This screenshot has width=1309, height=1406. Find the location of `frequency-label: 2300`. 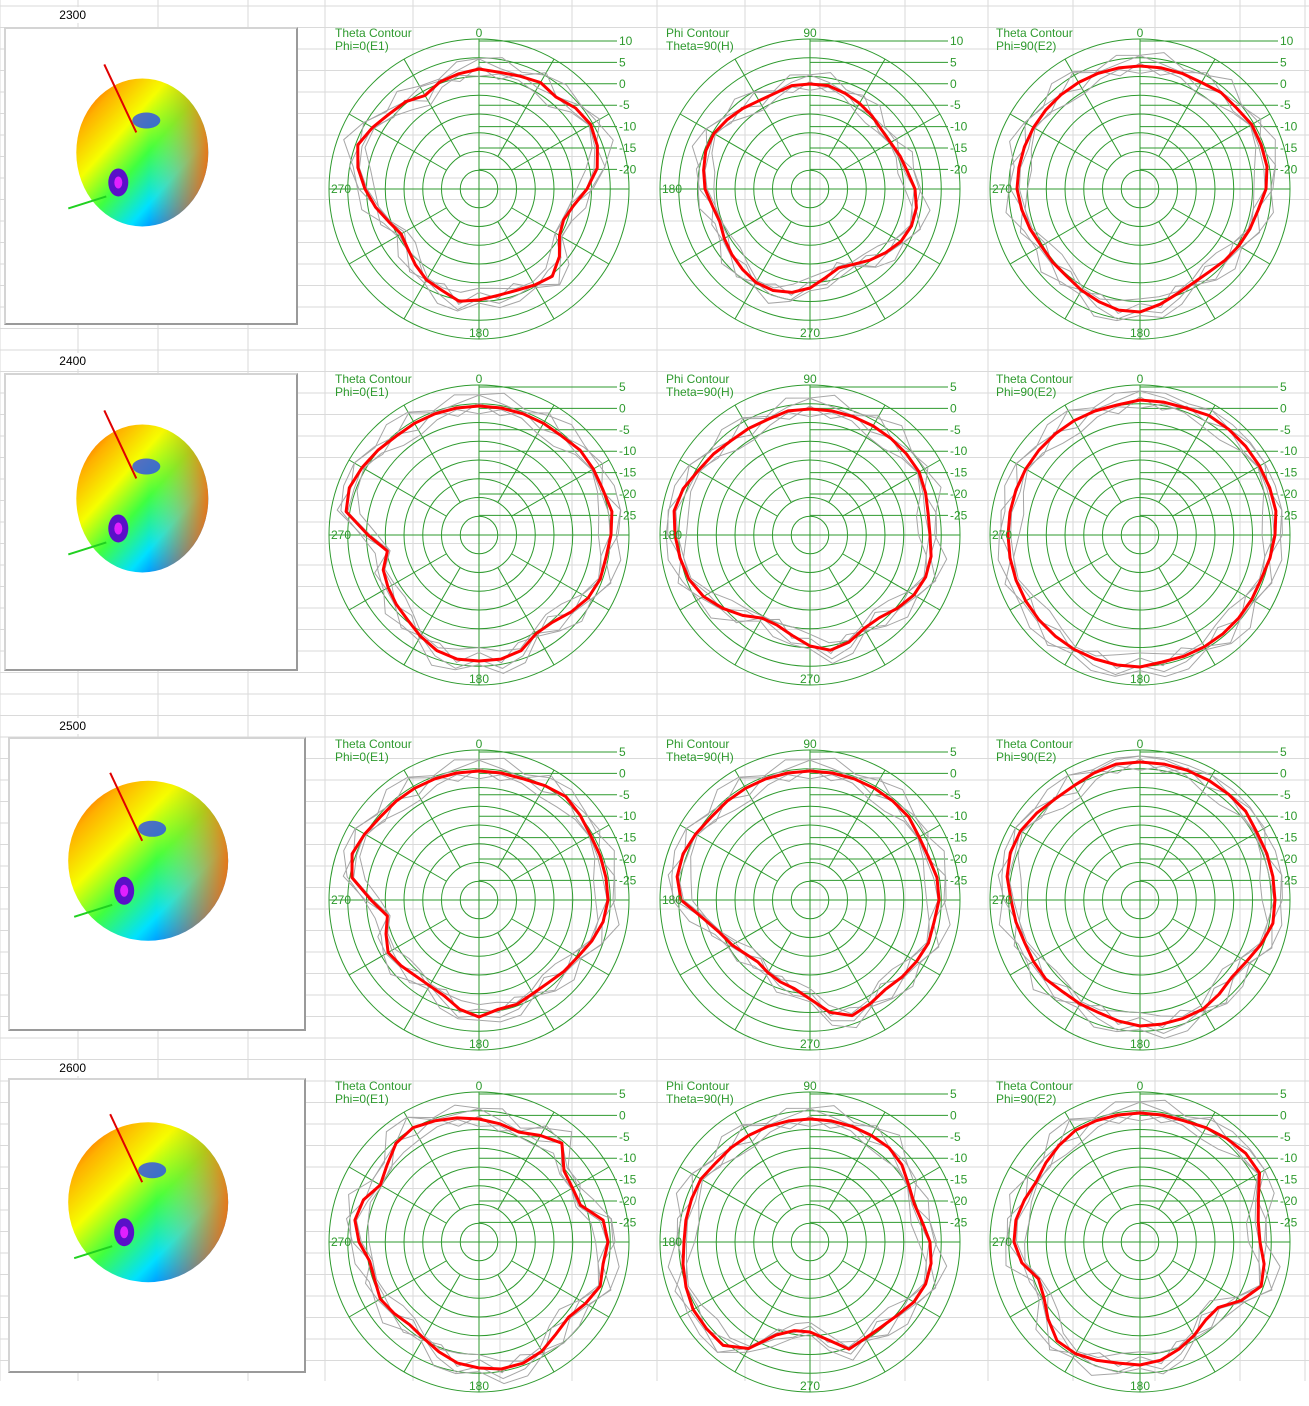

frequency-label: 2300 is located at coordinates (47, 15).